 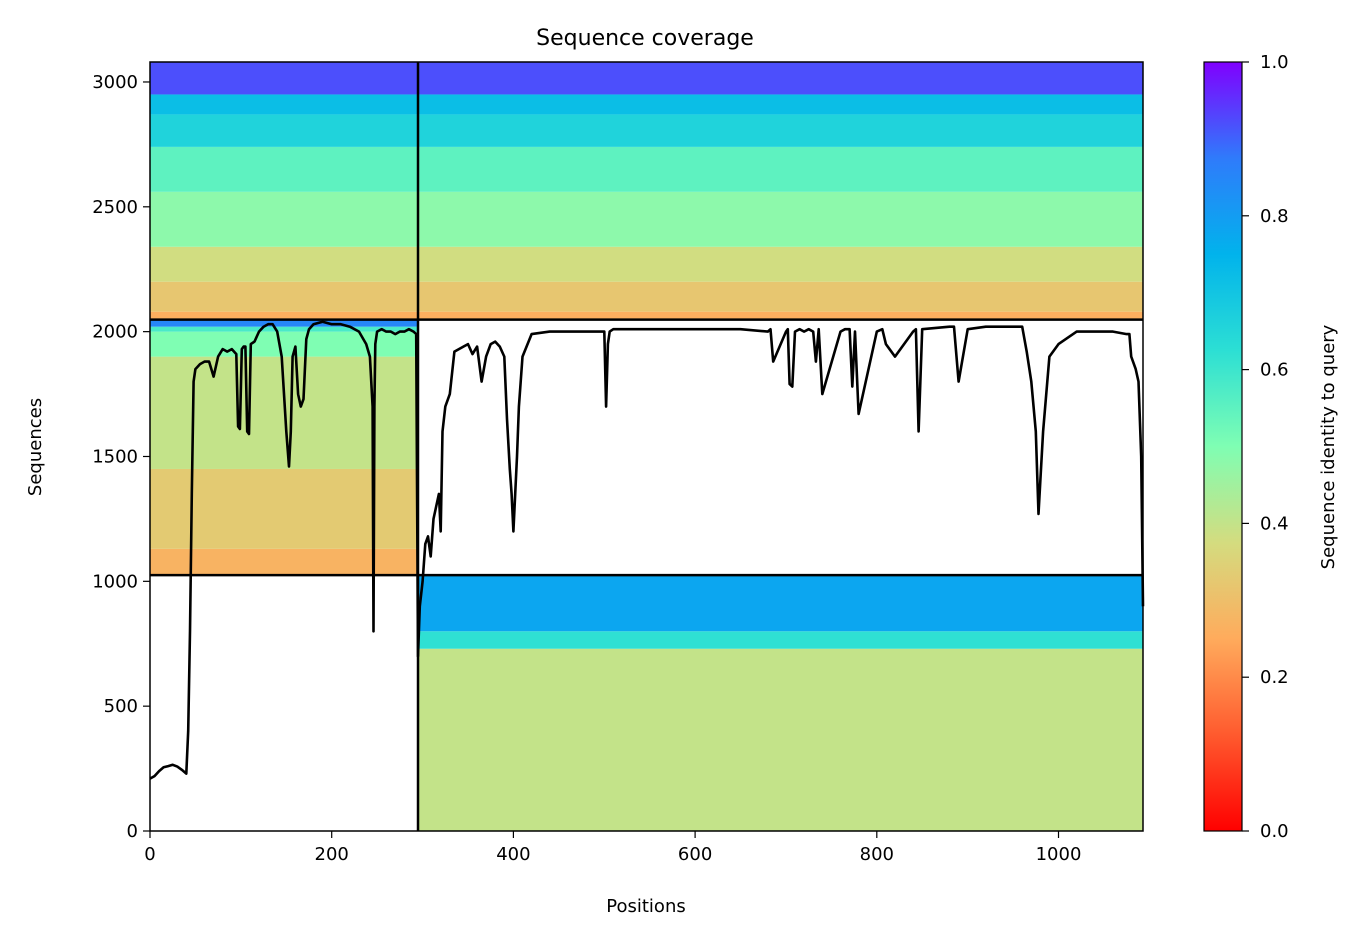 I want to click on y-tick-label: 0, so click(x=132, y=831).